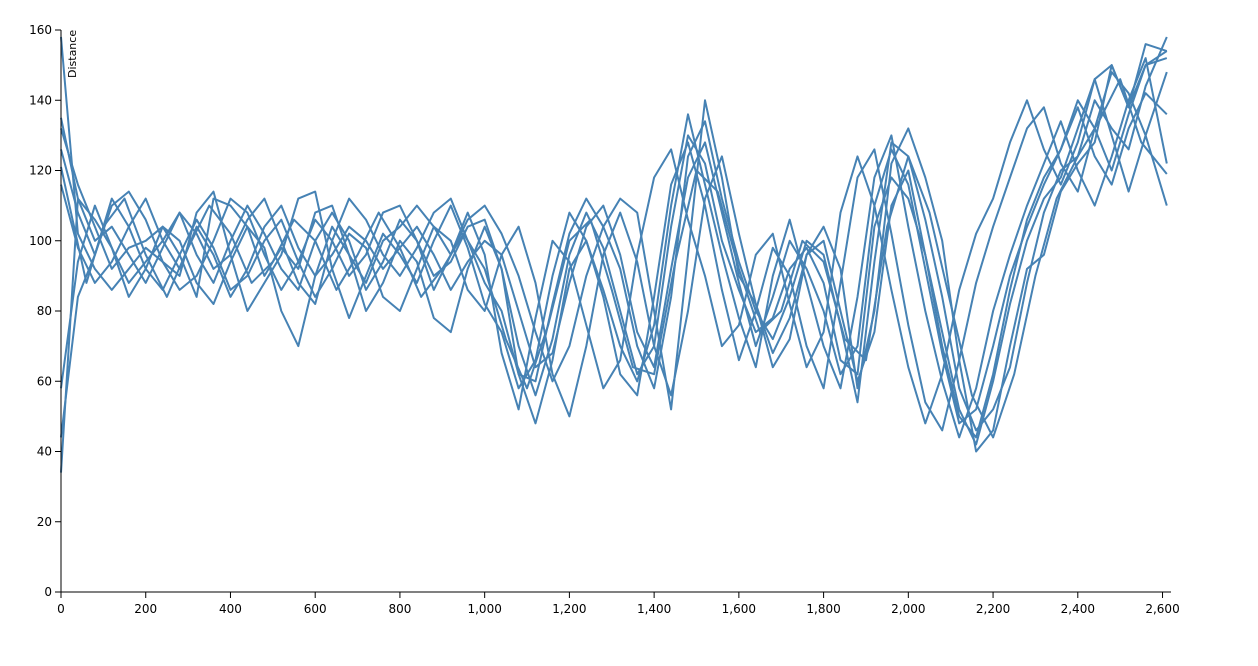 Image resolution: width=1258 pixels, height=666 pixels. Describe the element at coordinates (44, 381) in the screenshot. I see `y-tick-label: 60` at that location.